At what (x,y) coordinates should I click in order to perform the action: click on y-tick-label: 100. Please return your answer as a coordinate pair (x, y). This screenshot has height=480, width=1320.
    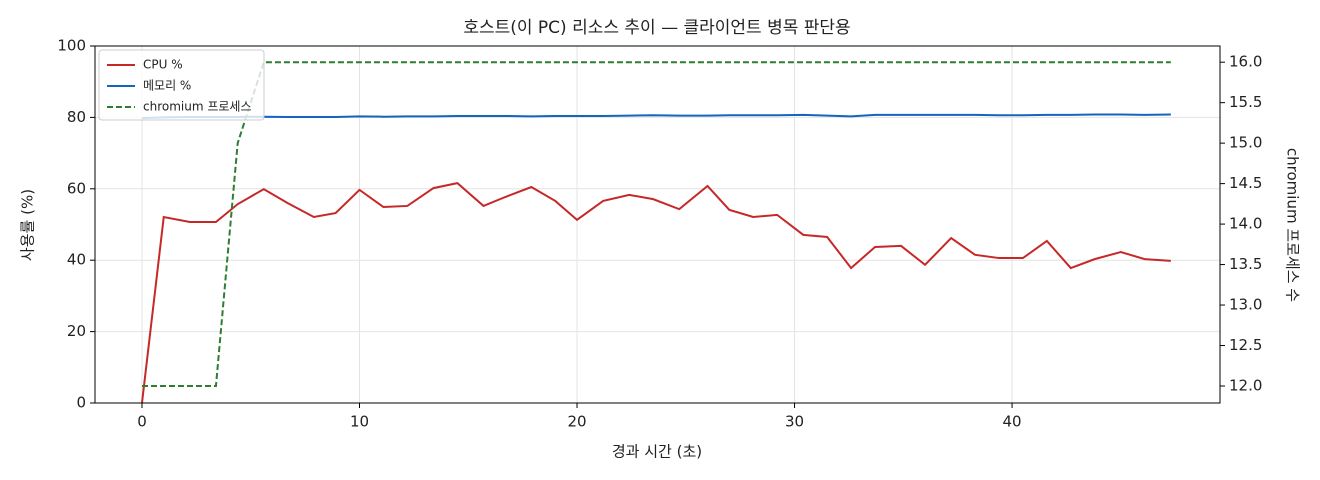
    Looking at the image, I should click on (71, 46).